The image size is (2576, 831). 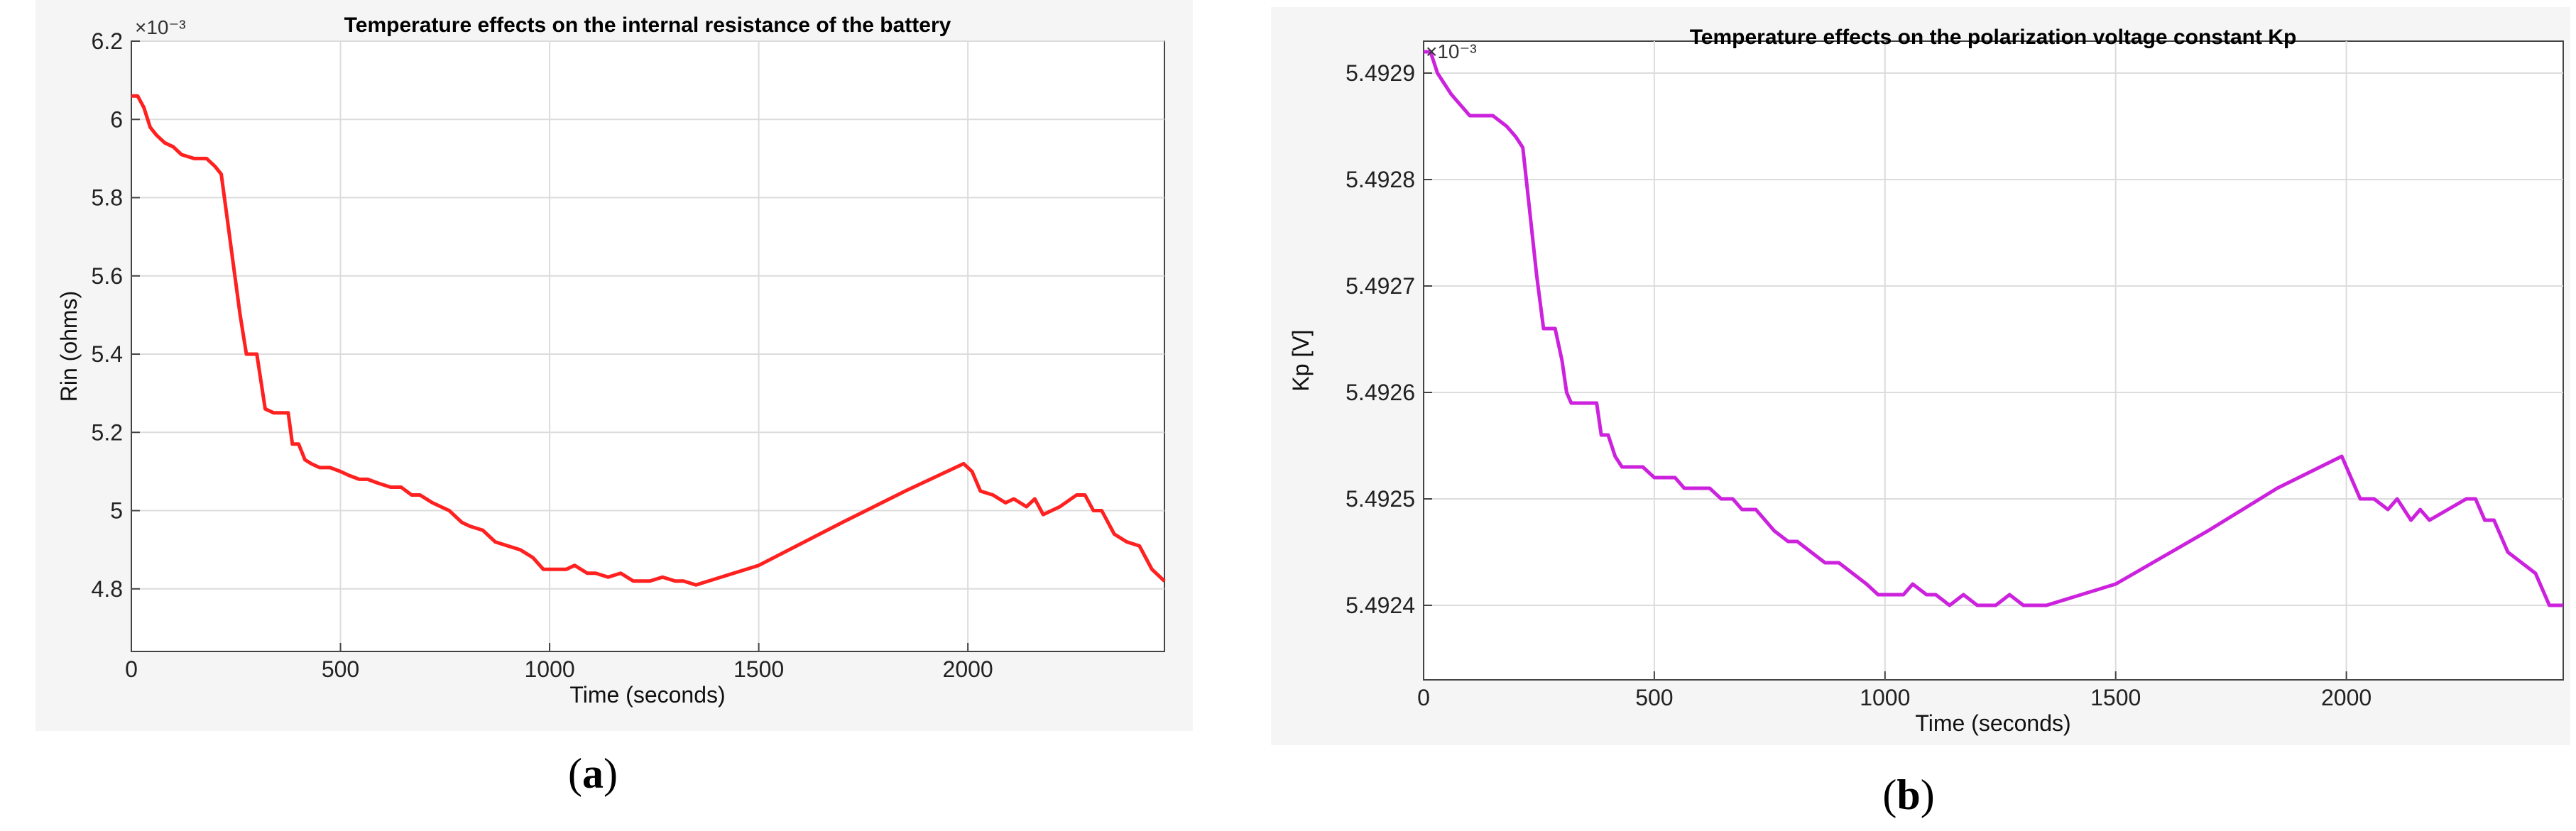 What do you see at coordinates (69, 346) in the screenshot?
I see `y-axis-label-a: Rin (ohms)` at bounding box center [69, 346].